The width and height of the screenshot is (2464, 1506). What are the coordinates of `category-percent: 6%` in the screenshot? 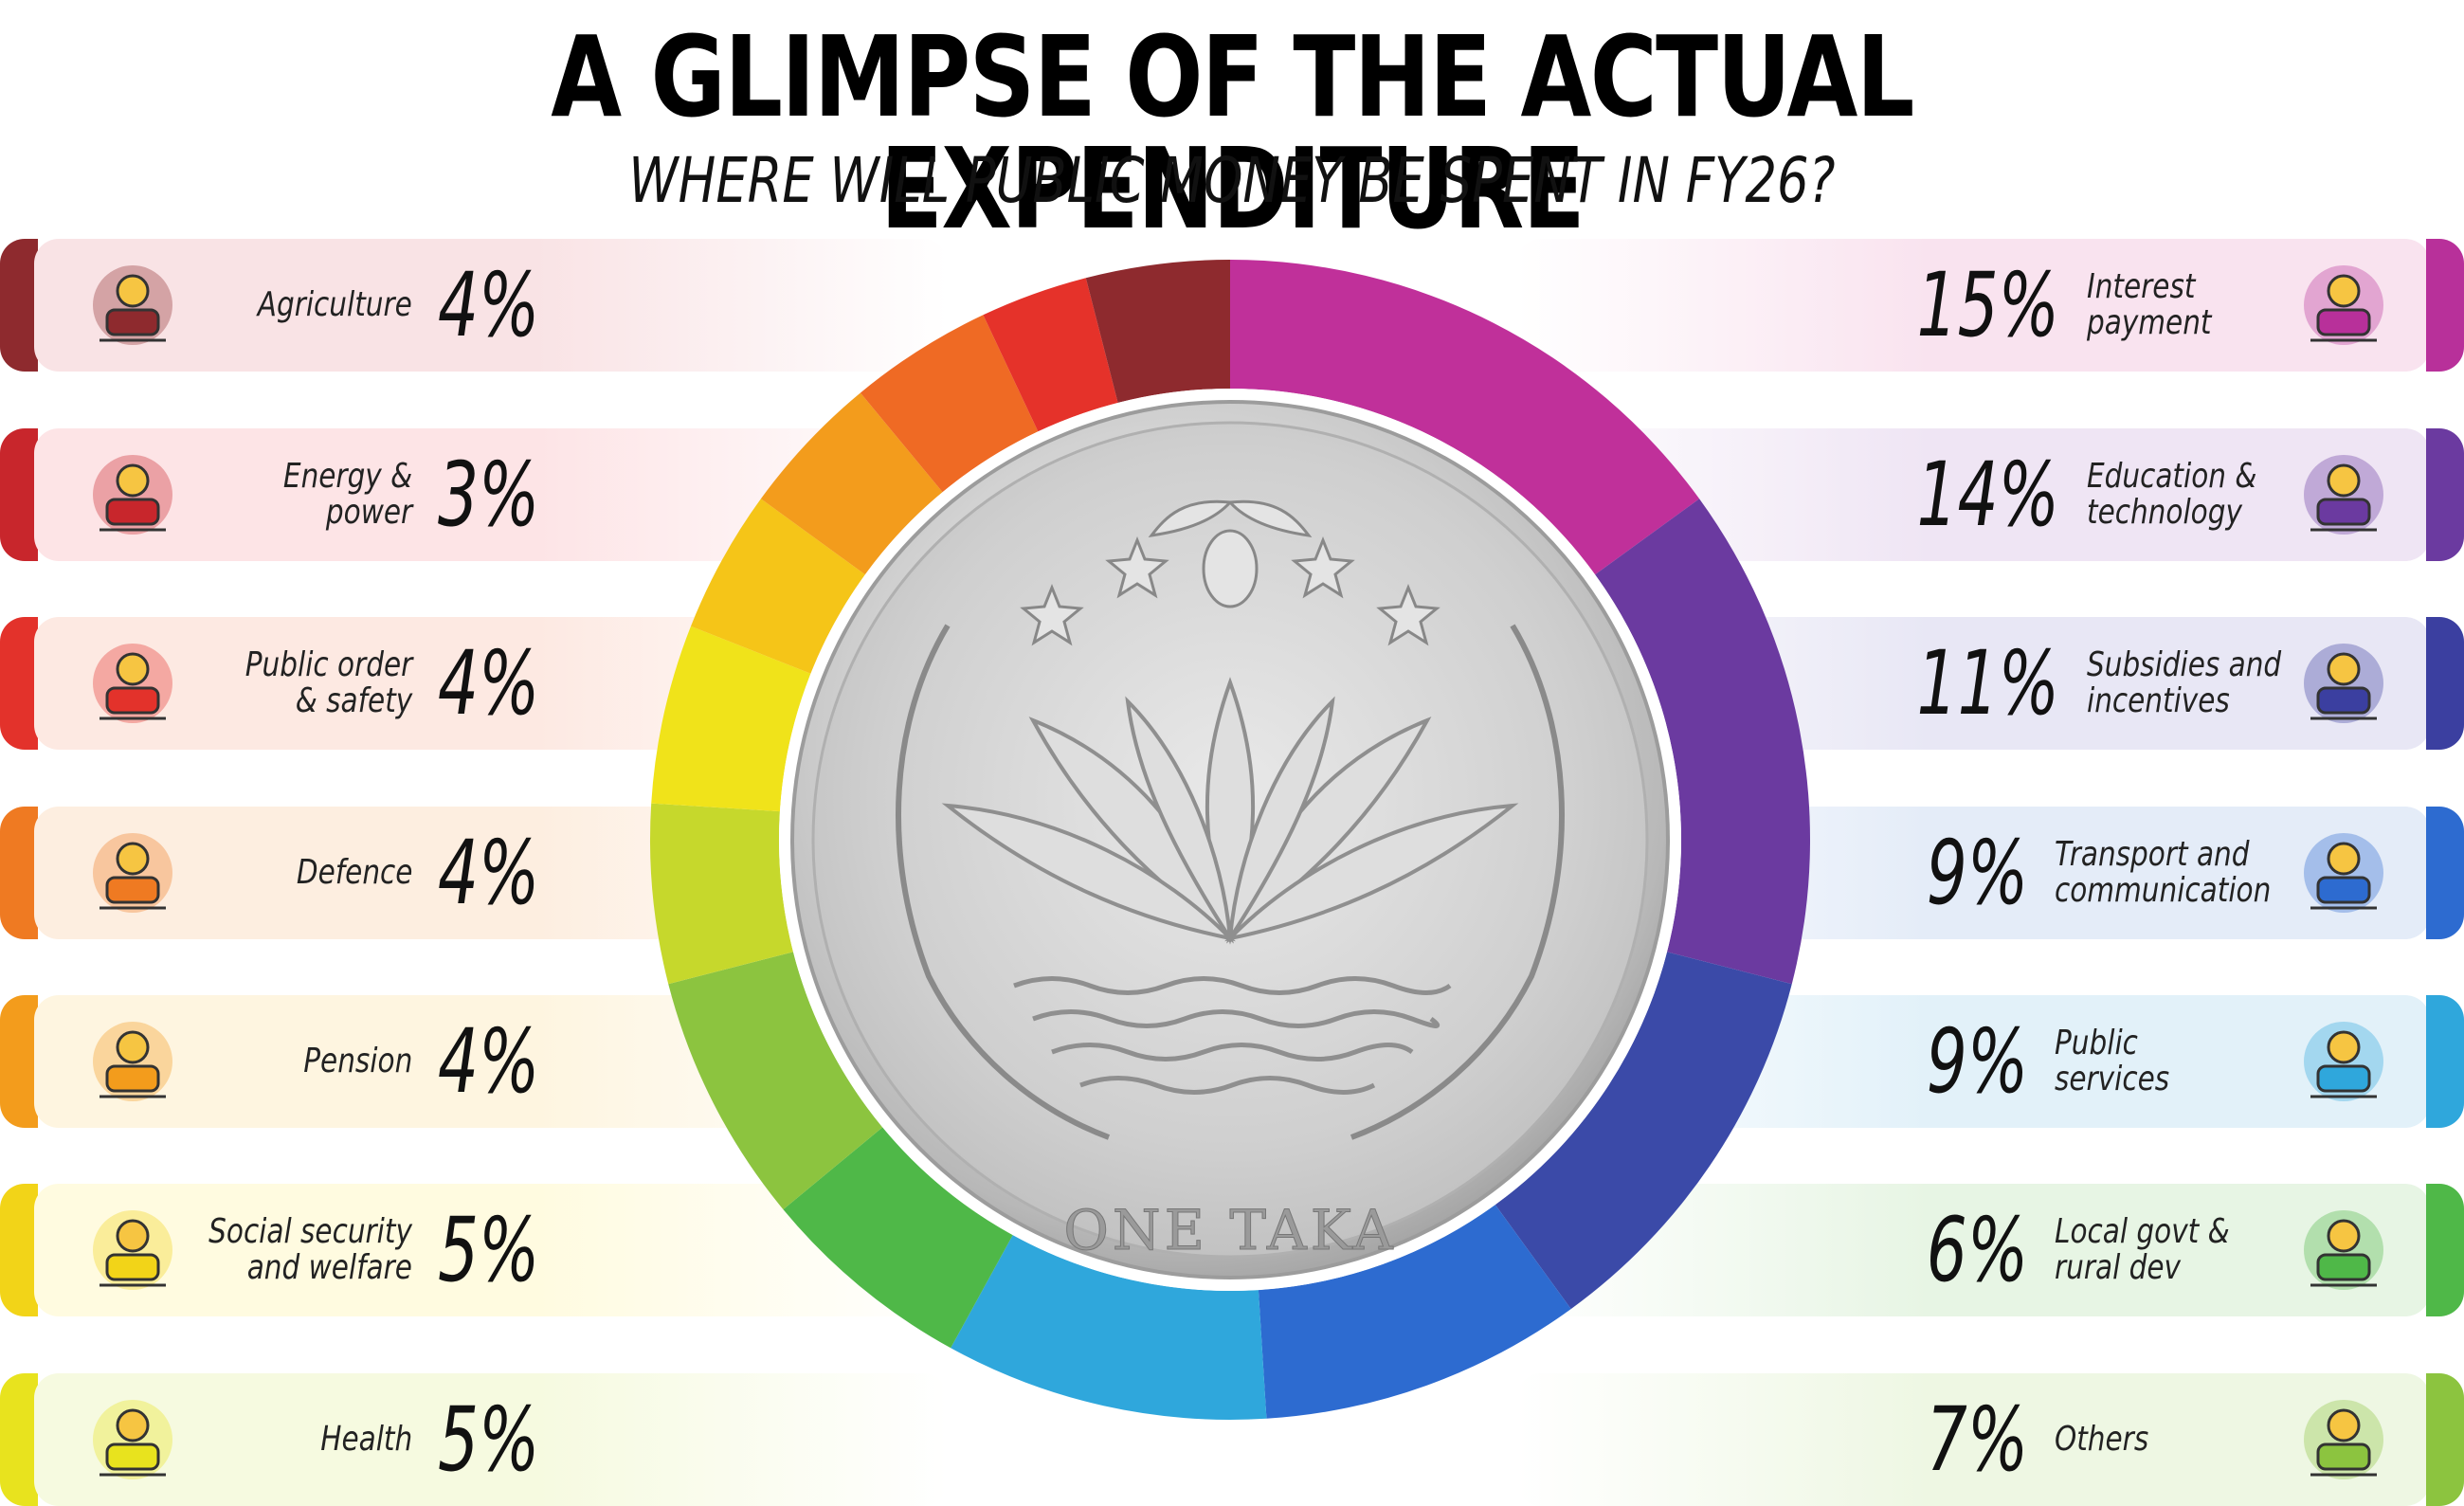 It's located at (1977, 1250).